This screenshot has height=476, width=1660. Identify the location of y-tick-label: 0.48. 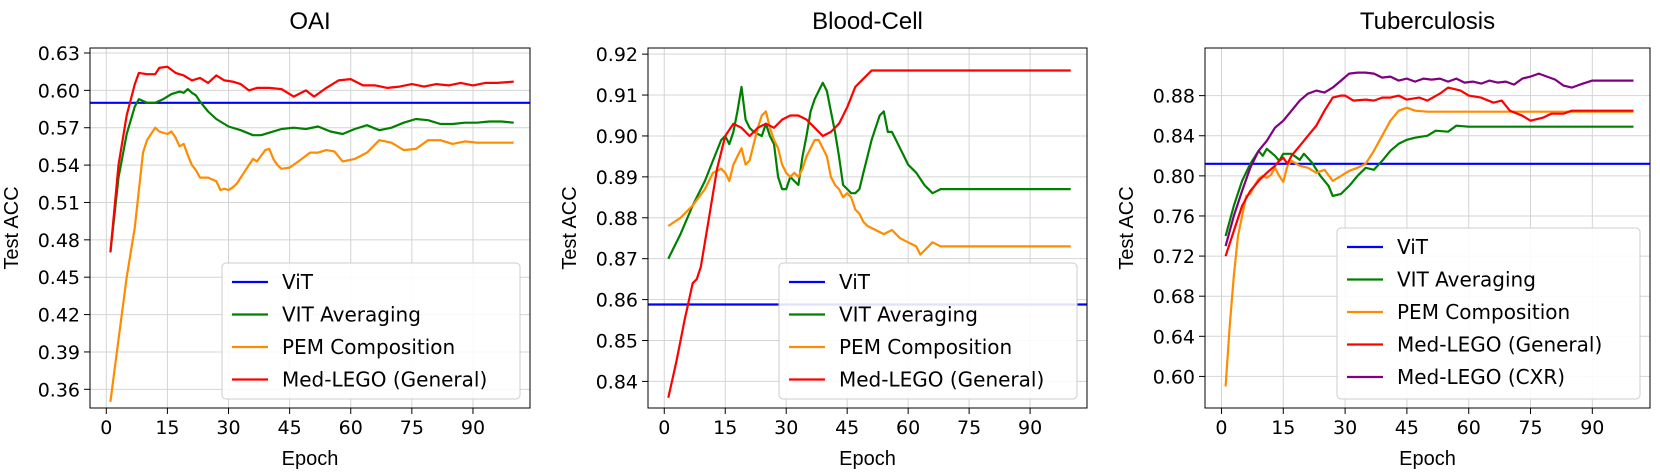
(59, 241).